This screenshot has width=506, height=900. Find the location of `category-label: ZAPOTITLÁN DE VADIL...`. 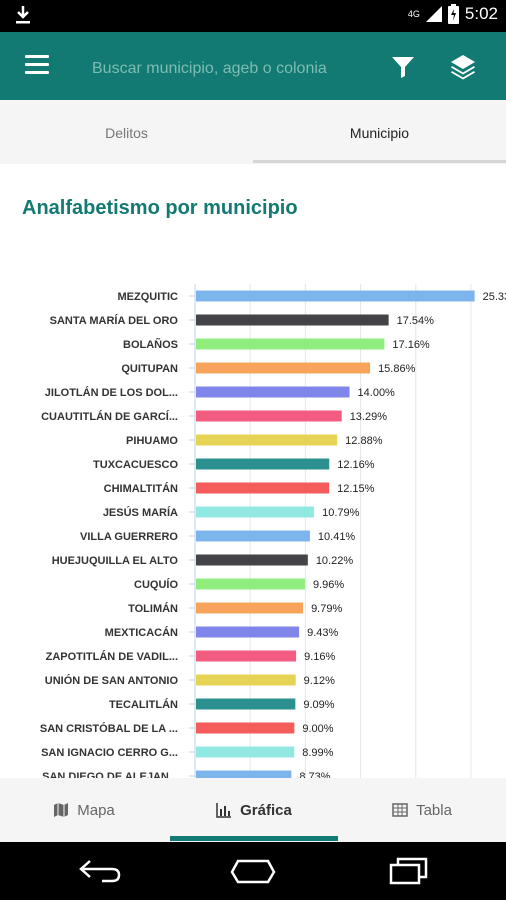

category-label: ZAPOTITLÁN DE VADIL... is located at coordinates (112, 656).